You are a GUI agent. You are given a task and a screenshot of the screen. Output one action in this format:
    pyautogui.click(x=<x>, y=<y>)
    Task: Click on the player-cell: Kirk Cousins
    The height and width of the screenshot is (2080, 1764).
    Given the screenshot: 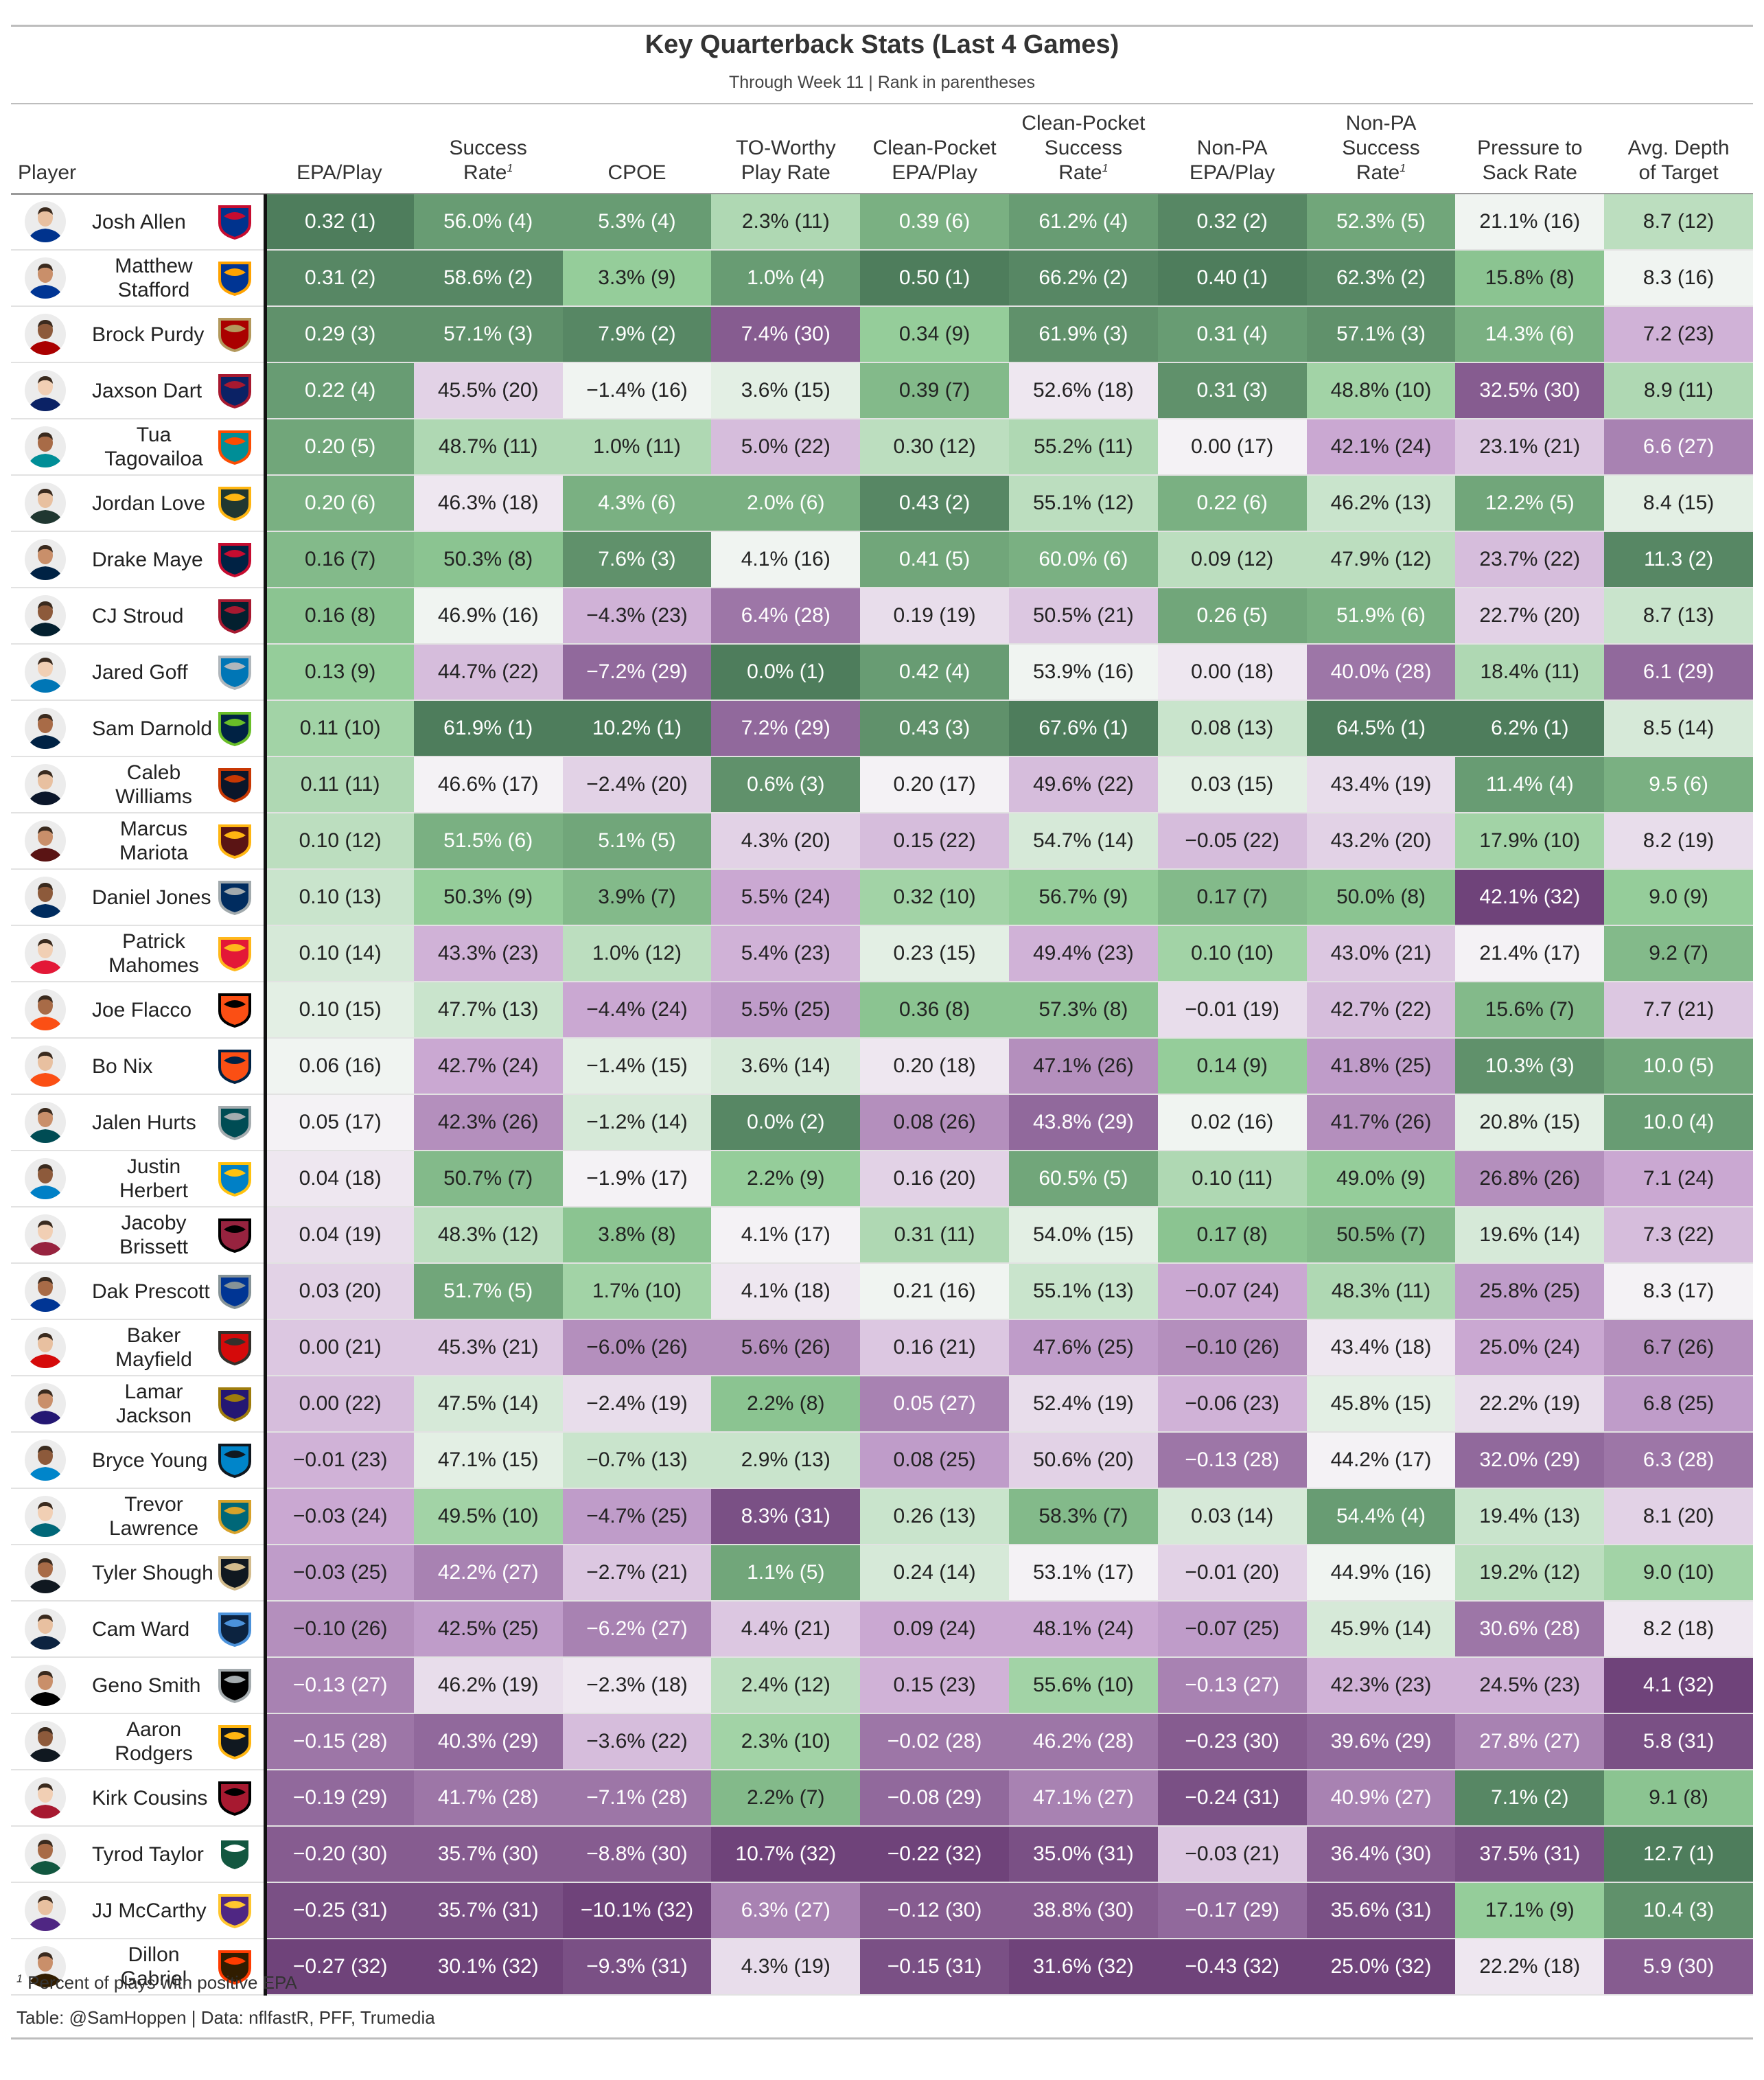 What is the action you would take?
    pyautogui.click(x=139, y=1798)
    